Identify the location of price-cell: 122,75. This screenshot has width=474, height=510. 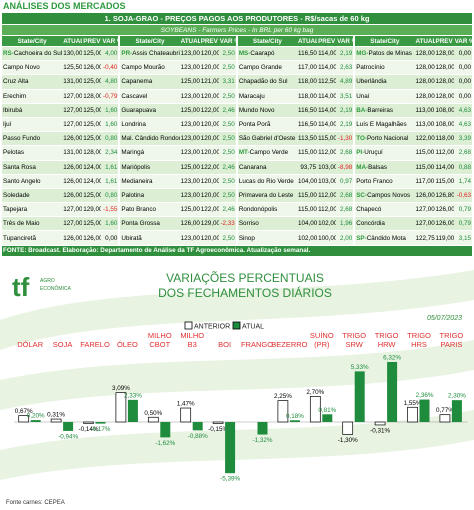
(424, 238).